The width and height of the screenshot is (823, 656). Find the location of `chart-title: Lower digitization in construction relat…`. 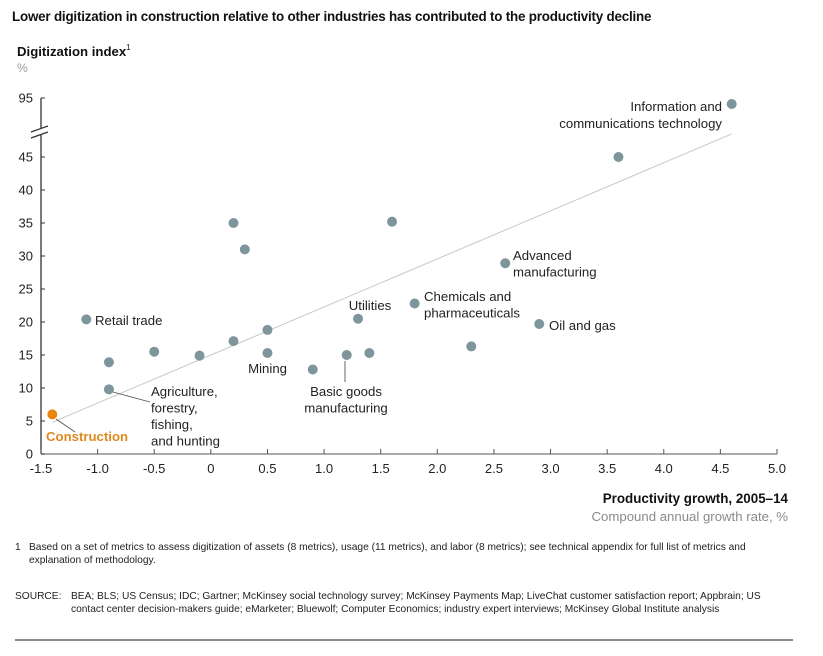

chart-title: Lower digitization in construction relat… is located at coordinates (332, 16).